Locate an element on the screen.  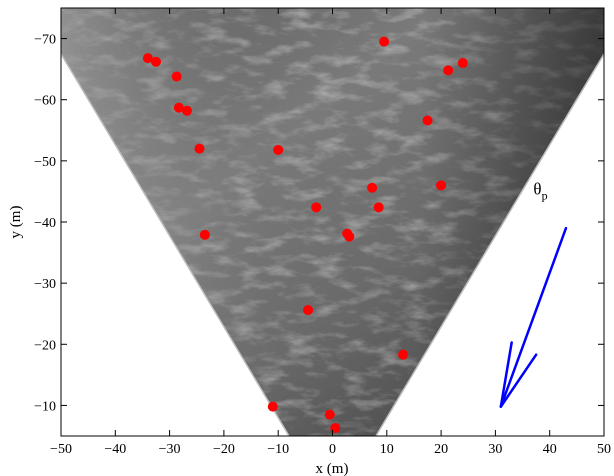
y-tick-label: −70 is located at coordinates (45, 40).